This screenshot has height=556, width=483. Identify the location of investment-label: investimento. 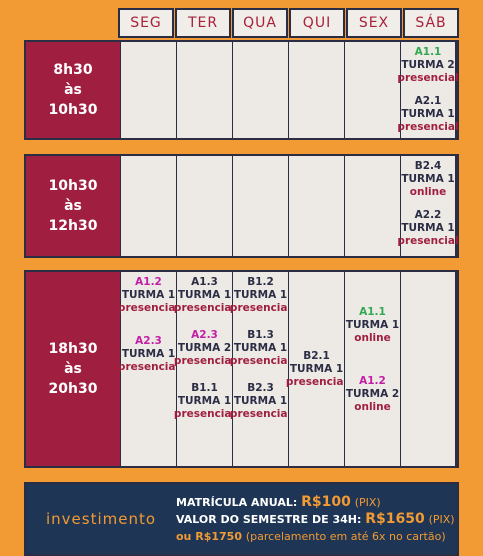
(101, 519).